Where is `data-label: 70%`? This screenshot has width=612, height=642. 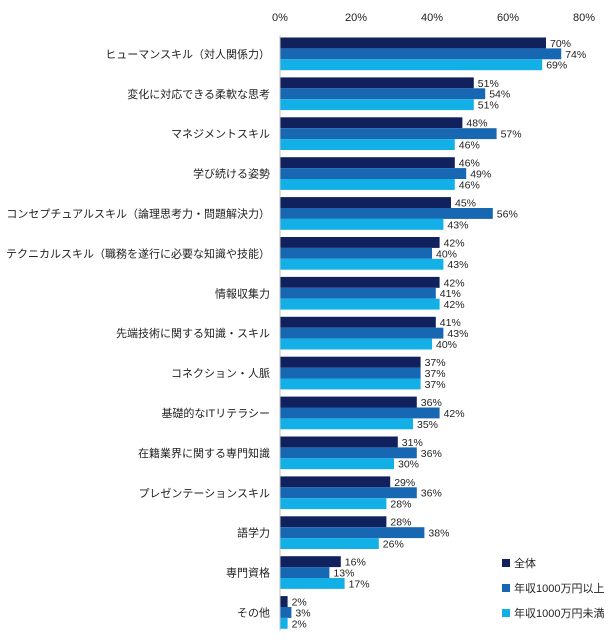 data-label: 70% is located at coordinates (560, 44).